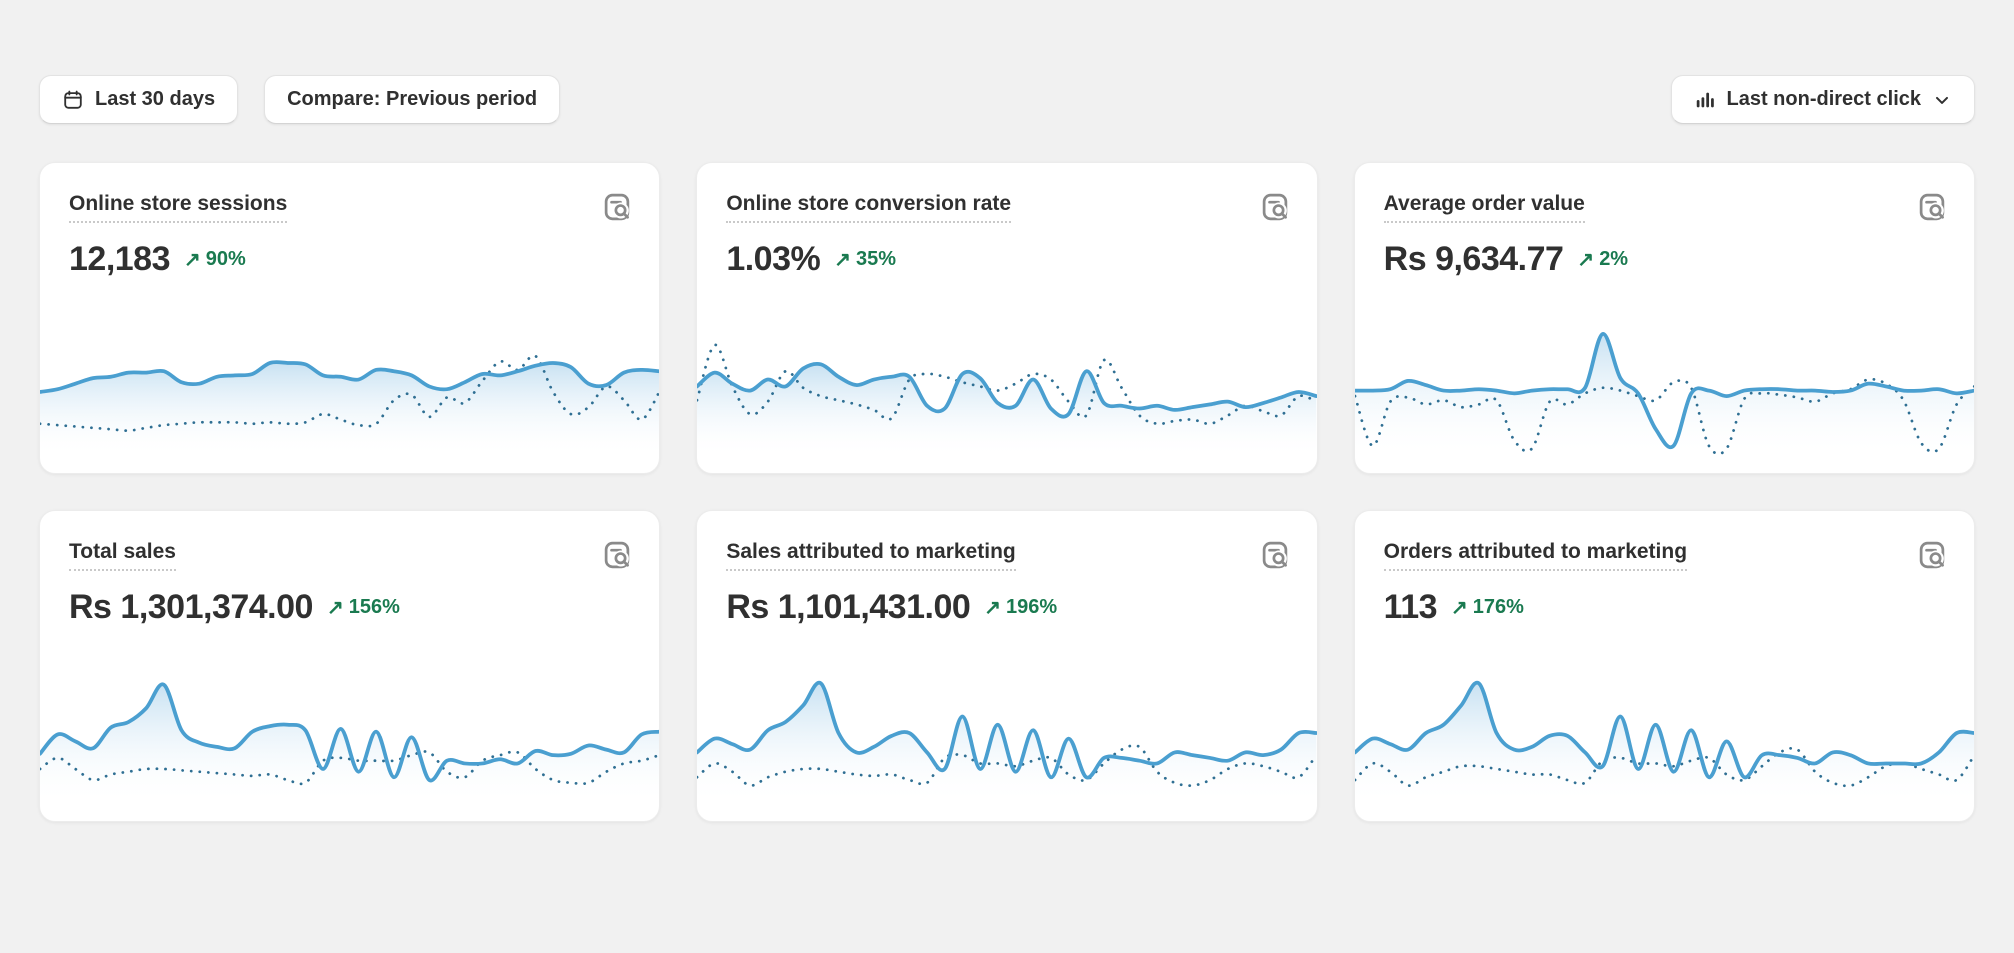  I want to click on card-title: Online store sessions, so click(178, 207).